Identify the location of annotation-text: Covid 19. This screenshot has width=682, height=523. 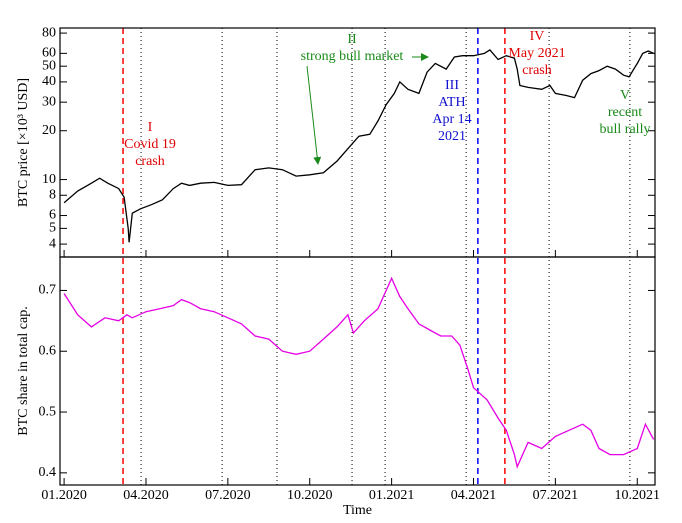
(150, 144).